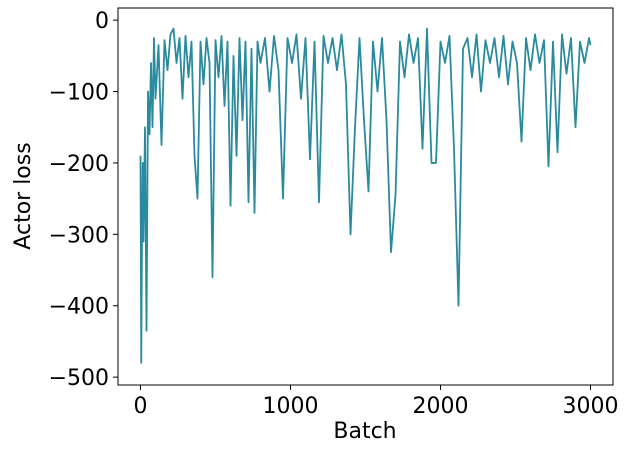 This screenshot has width=633, height=456. What do you see at coordinates (364, 431) in the screenshot?
I see `x-axis-label: Batch` at bounding box center [364, 431].